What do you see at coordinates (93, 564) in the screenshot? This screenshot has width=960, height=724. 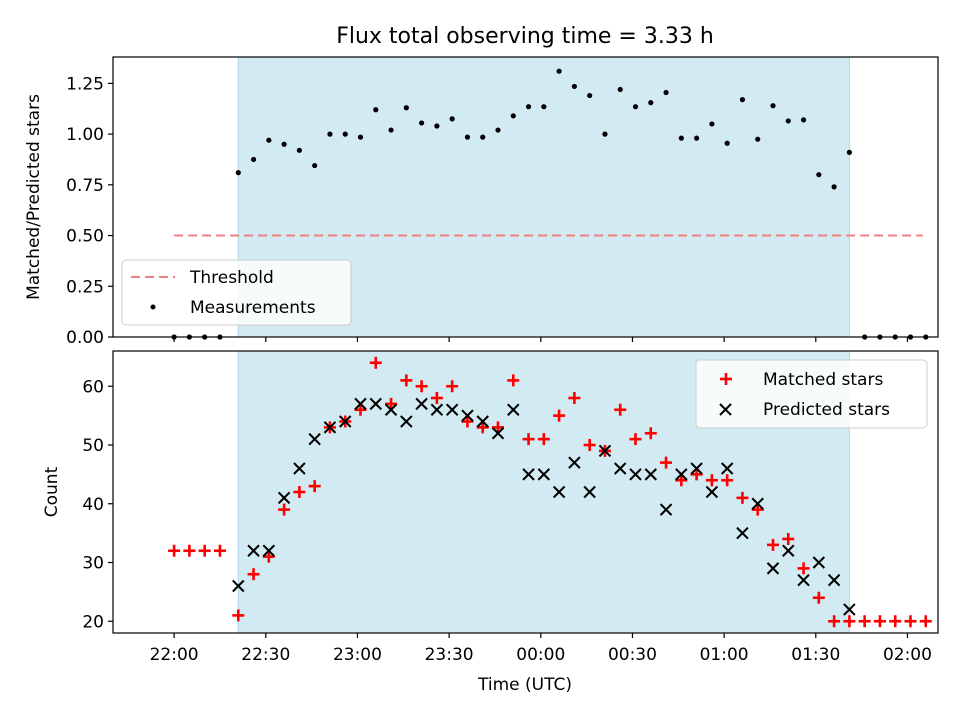 I see `y-tick-label: 30` at bounding box center [93, 564].